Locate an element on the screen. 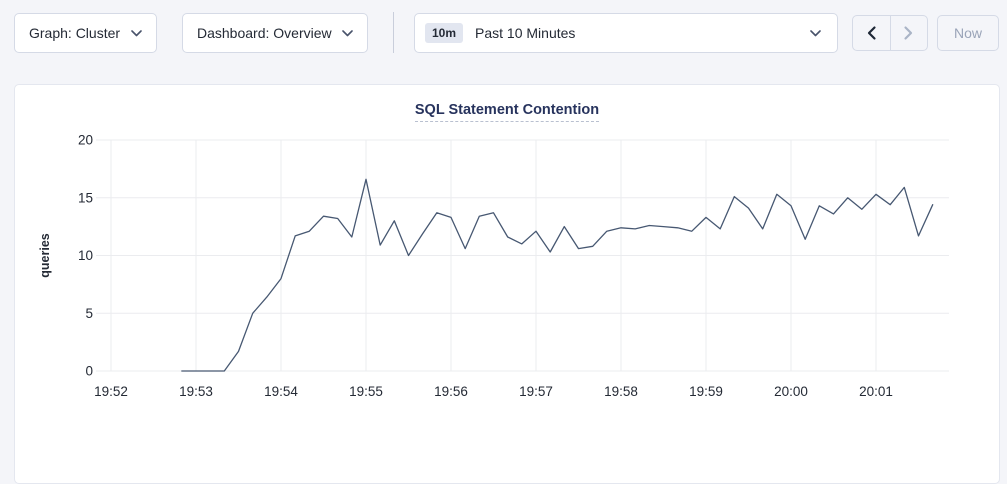 Image resolution: width=1007 pixels, height=484 pixels. next-time-button is located at coordinates (908, 33).